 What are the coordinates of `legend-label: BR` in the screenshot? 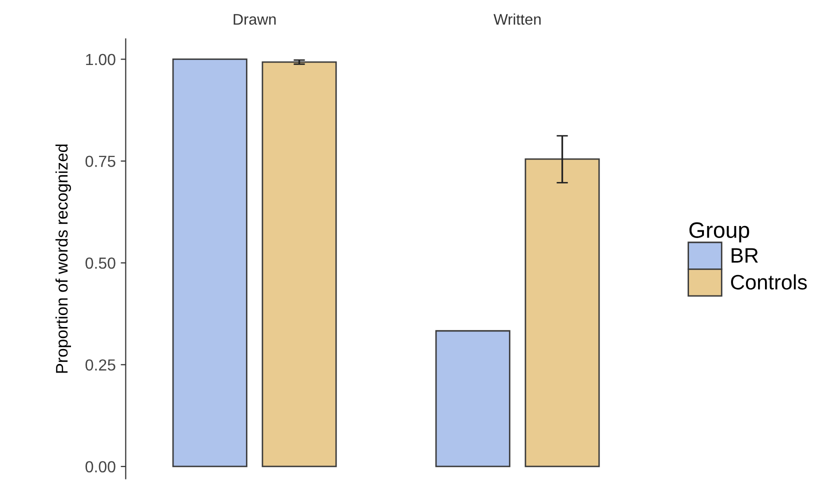 It's located at (745, 255).